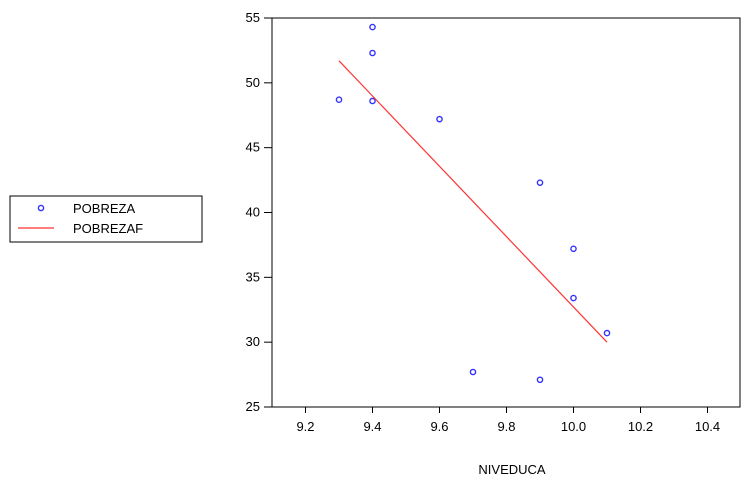 The width and height of the screenshot is (741, 483). What do you see at coordinates (573, 426) in the screenshot?
I see `x-tick-label: 10.0` at bounding box center [573, 426].